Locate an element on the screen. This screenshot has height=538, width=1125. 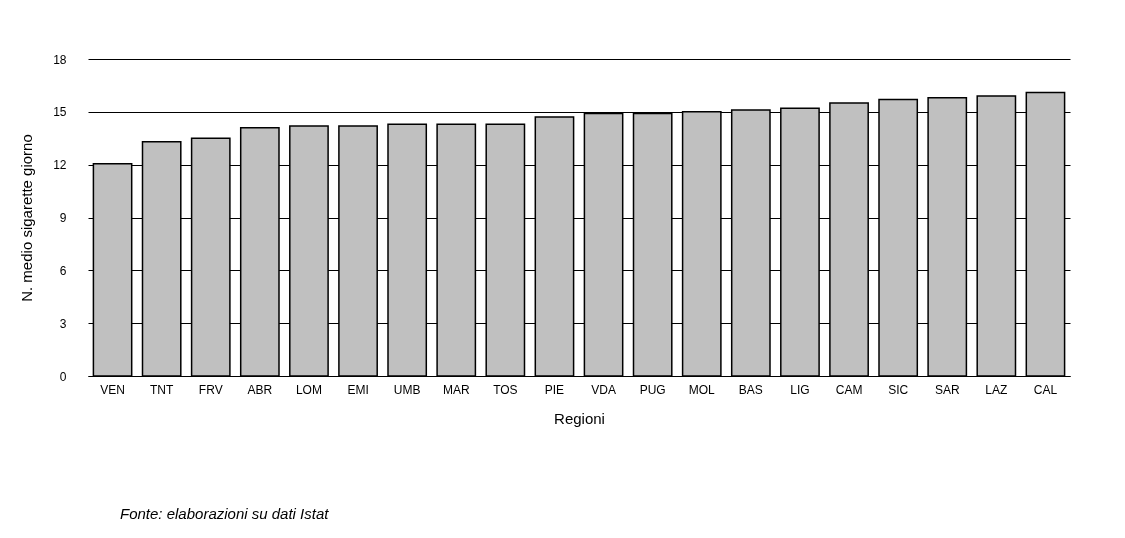
y-tick-label: 15 is located at coordinates (60, 112).